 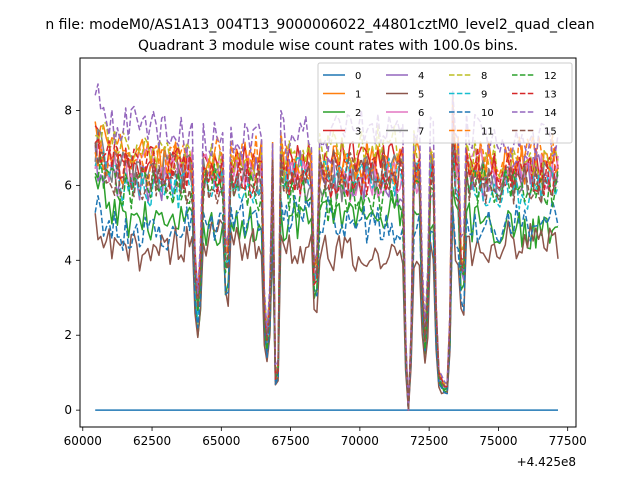 I want to click on legend-label: 14, so click(x=550, y=113).